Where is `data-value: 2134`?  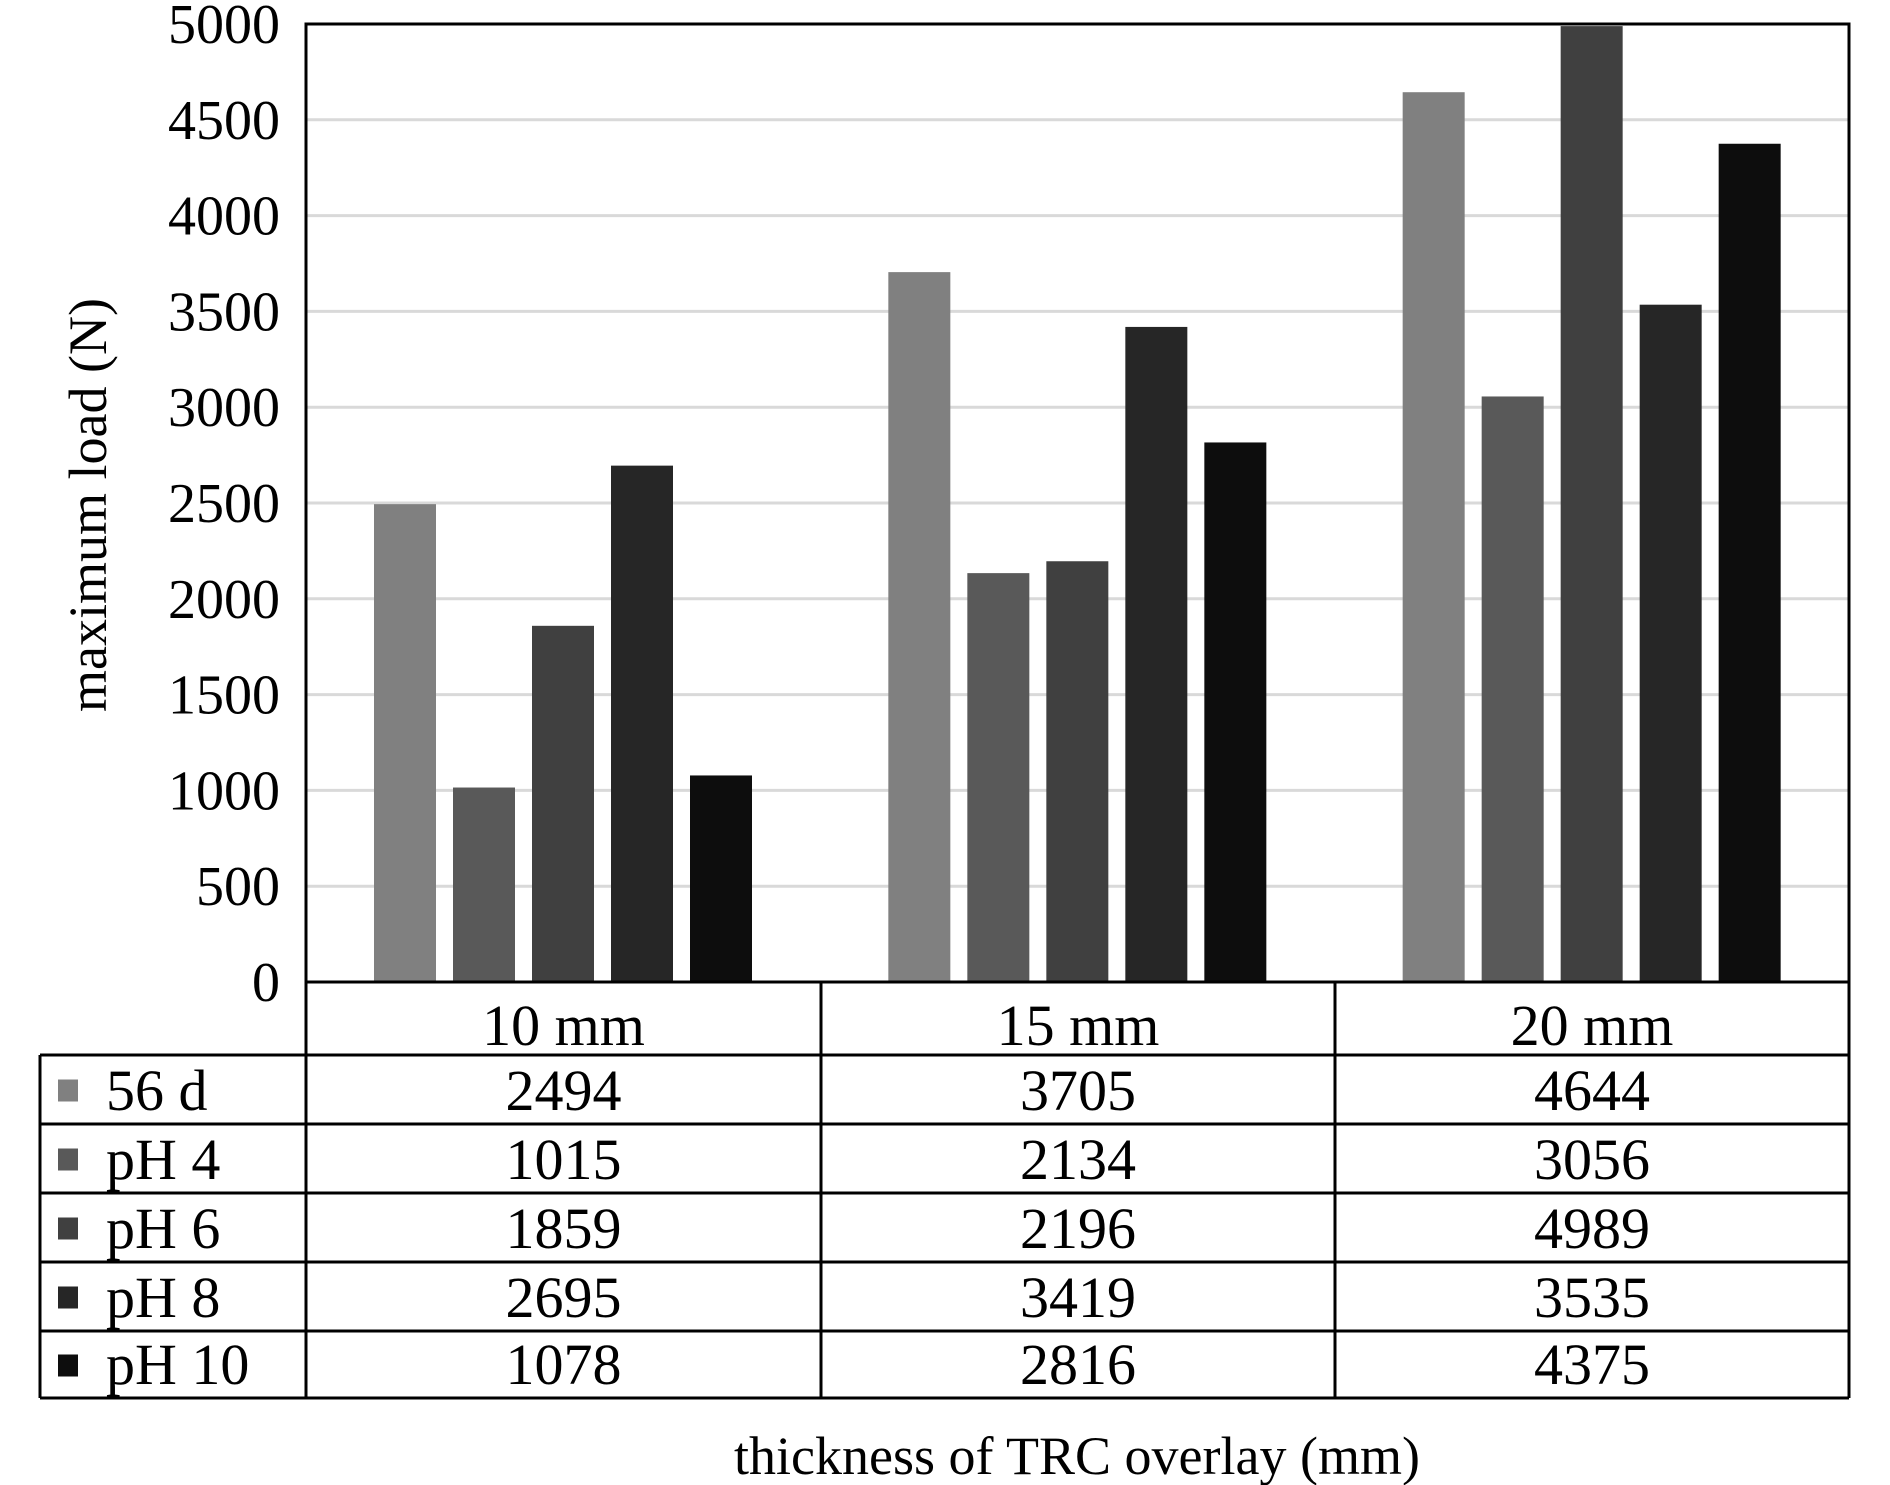
data-value: 2134 is located at coordinates (1078, 1159).